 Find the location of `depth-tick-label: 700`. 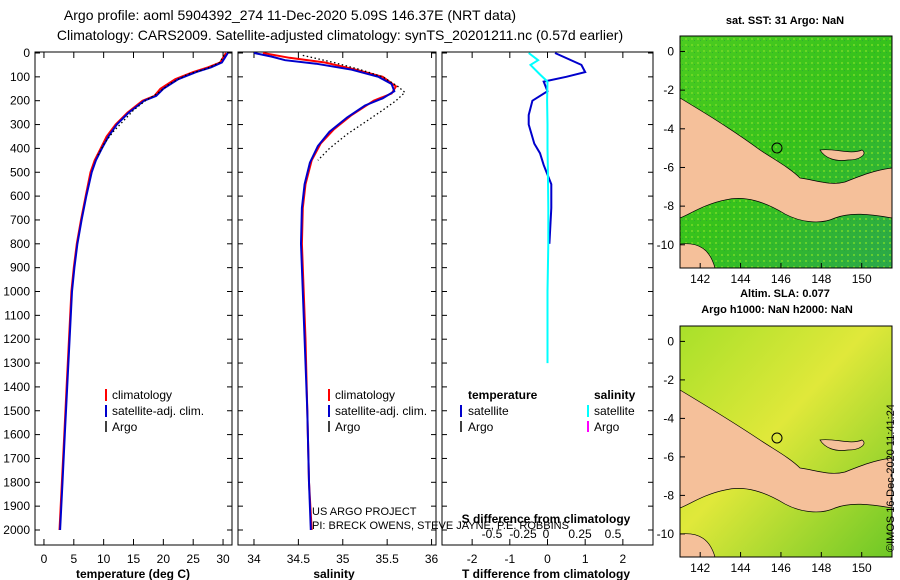

depth-tick-label: 700 is located at coordinates (20, 220).